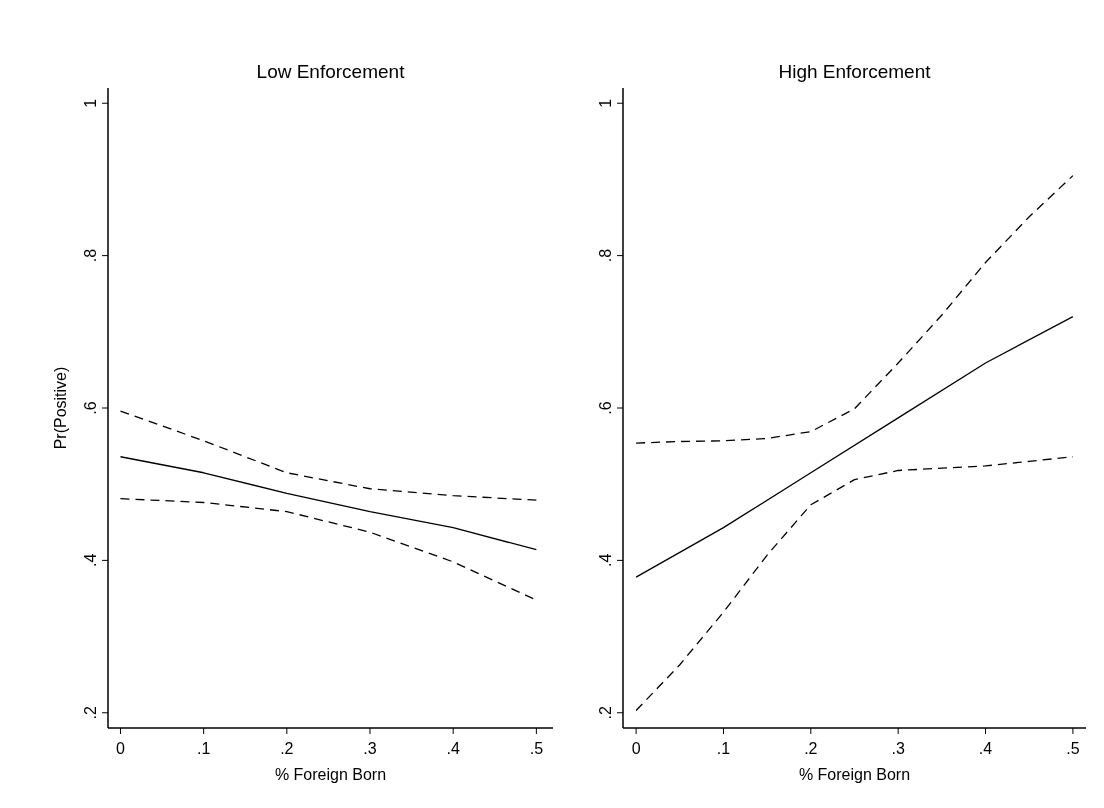 Image resolution: width=1104 pixels, height=808 pixels. Describe the element at coordinates (60, 408) in the screenshot. I see `y-axis-title: Pr(Positive)` at that location.